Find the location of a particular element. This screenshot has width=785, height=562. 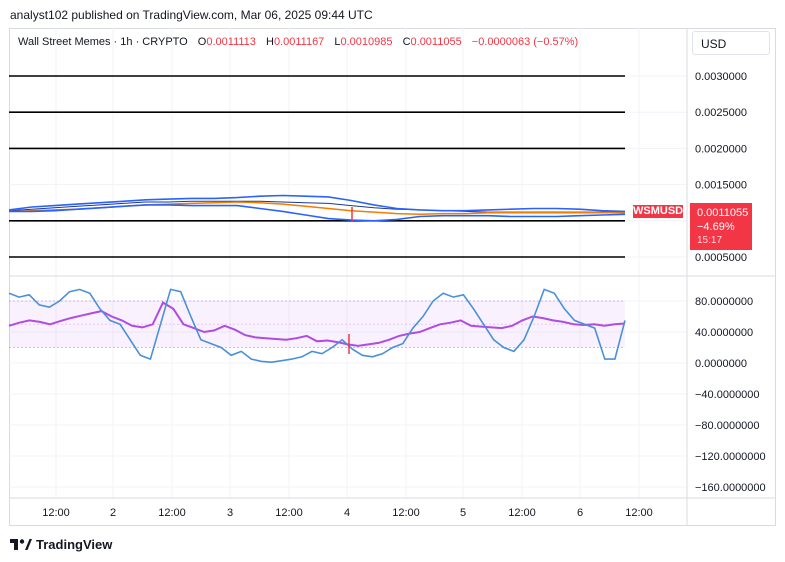

legend-open: 0.0011113 is located at coordinates (231, 42).